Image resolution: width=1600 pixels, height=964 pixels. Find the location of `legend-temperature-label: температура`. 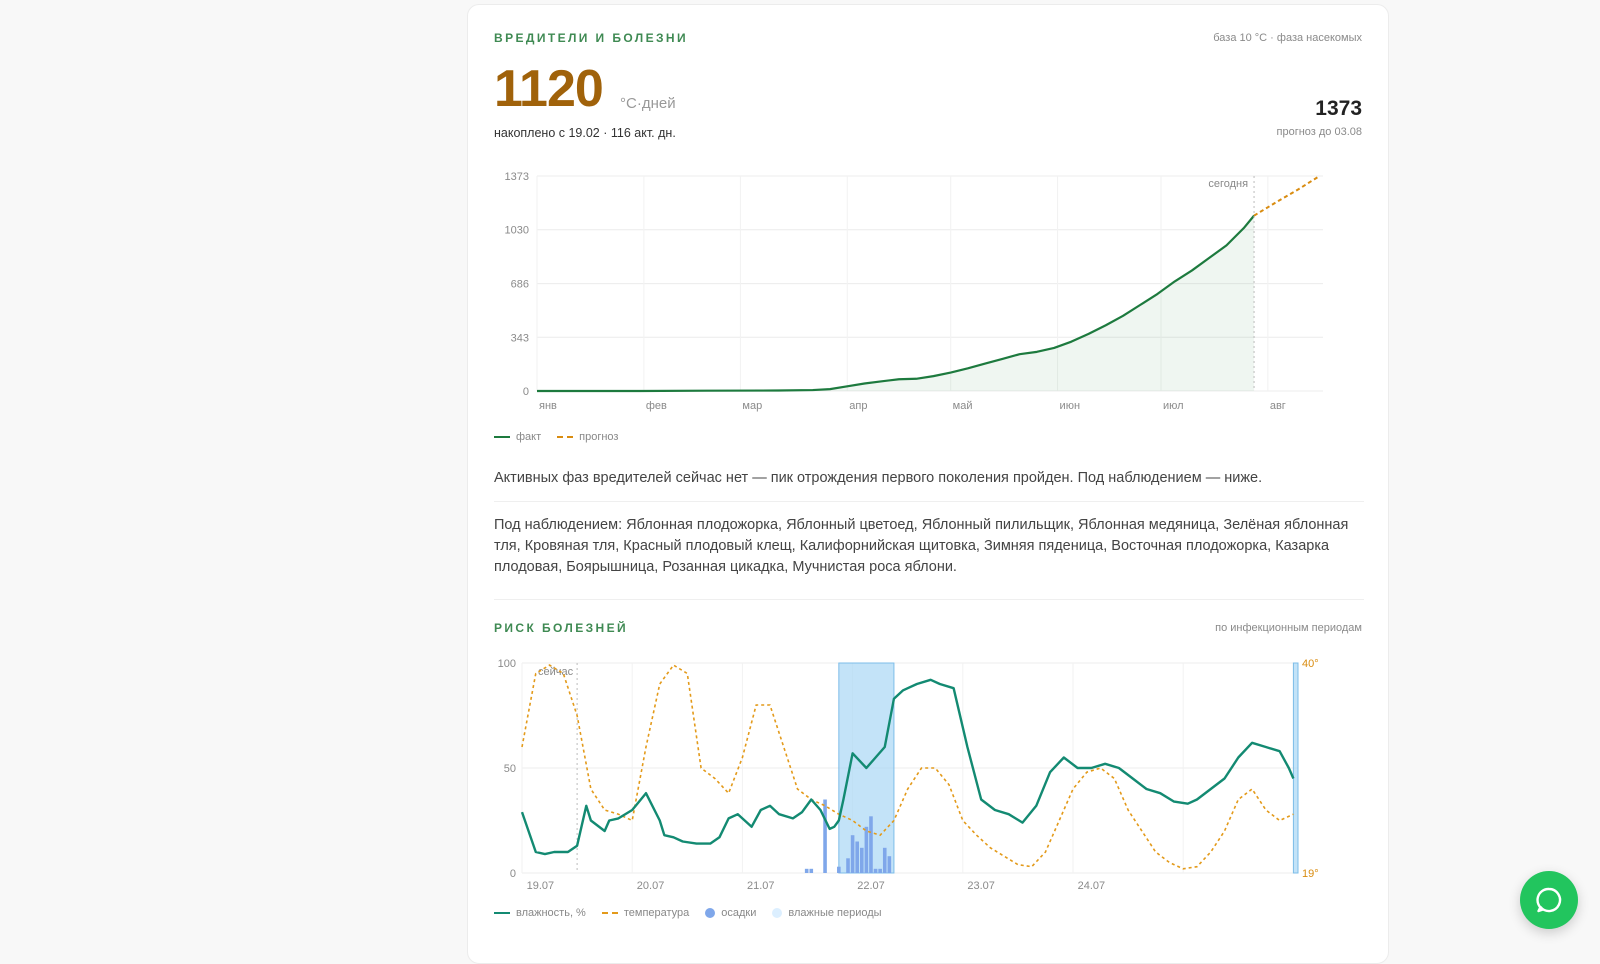

legend-temperature-label: температура is located at coordinates (656, 913).